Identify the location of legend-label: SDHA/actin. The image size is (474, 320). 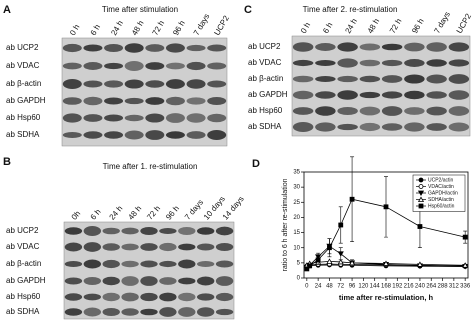
(441, 200).